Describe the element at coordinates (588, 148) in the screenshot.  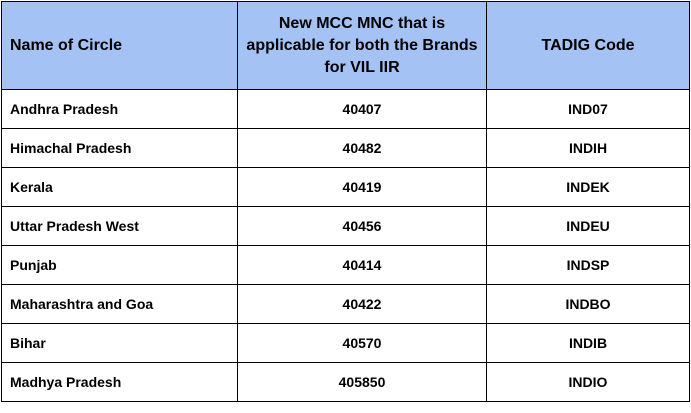
I see `tadig-code-cell: INDIH` at that location.